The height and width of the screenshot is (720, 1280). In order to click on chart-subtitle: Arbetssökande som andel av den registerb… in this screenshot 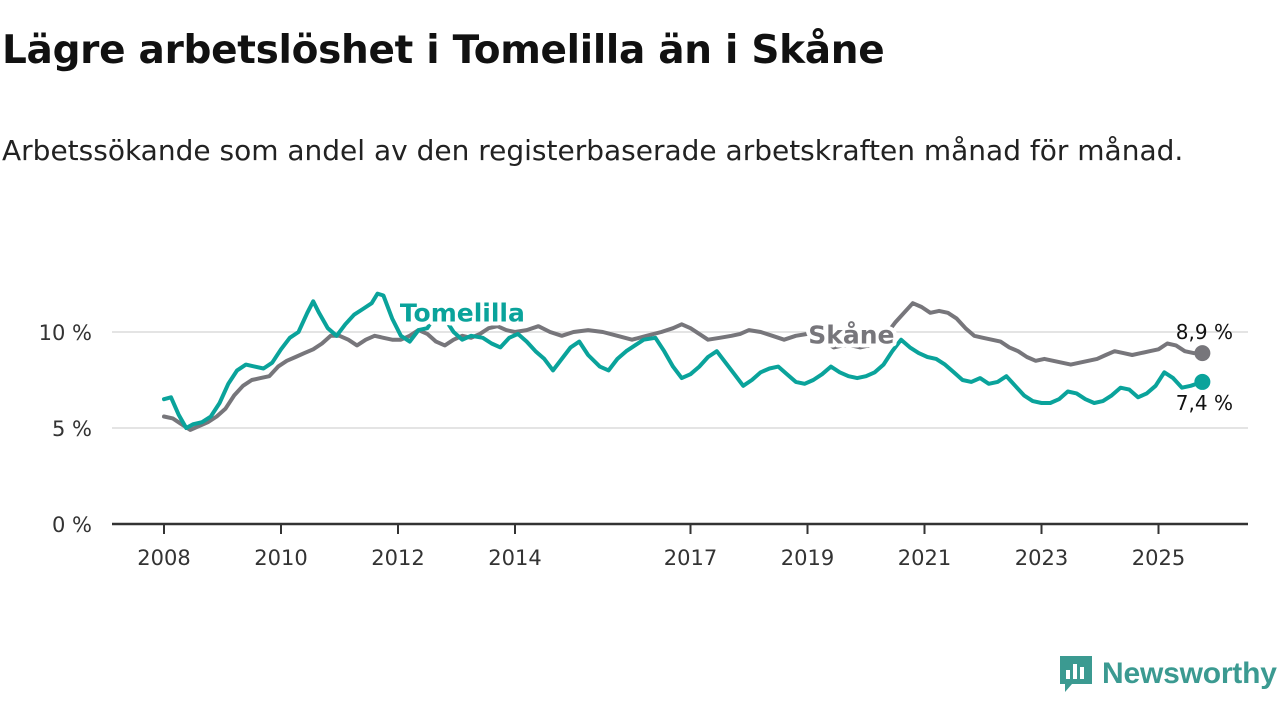, I will do `click(593, 150)`.